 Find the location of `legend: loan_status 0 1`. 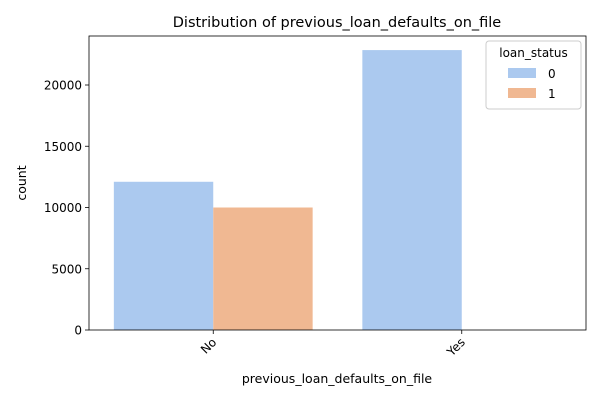

legend: loan_status 0 1 is located at coordinates (533, 75).